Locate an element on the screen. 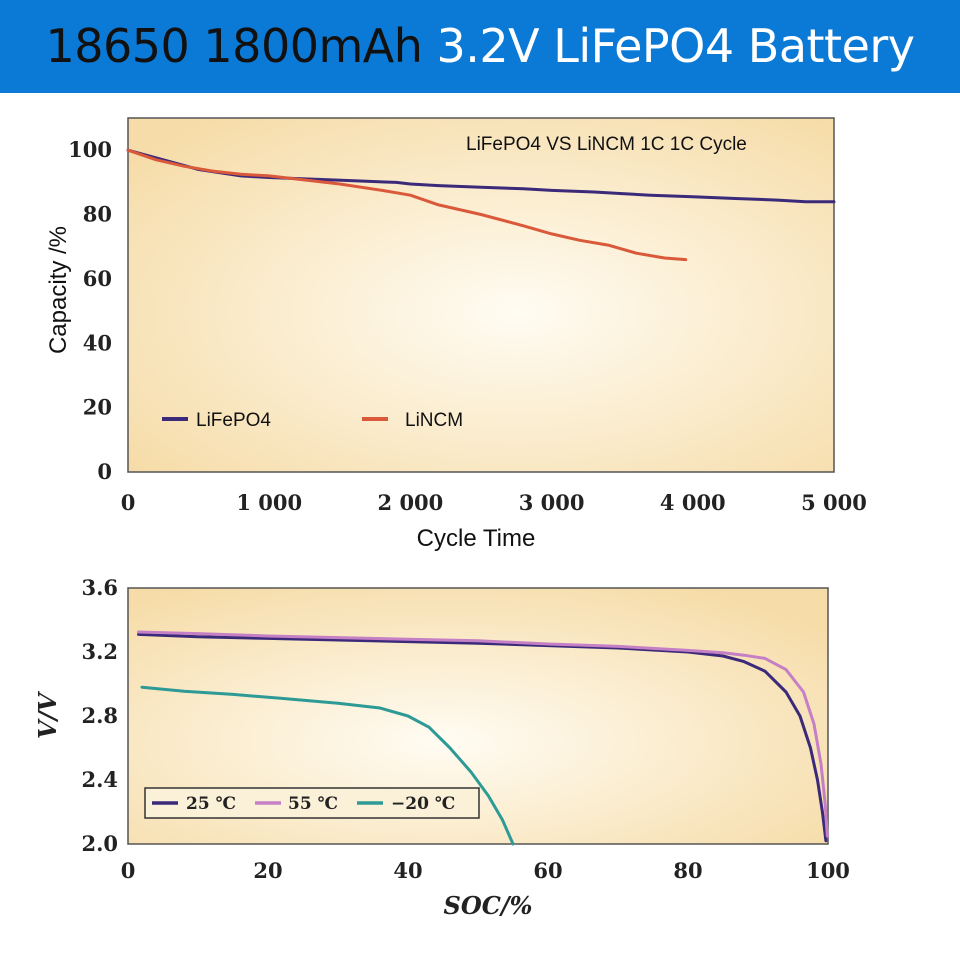 Image resolution: width=960 pixels, height=960 pixels. chart2-y-tick-label: 3.6 is located at coordinates (99, 587).